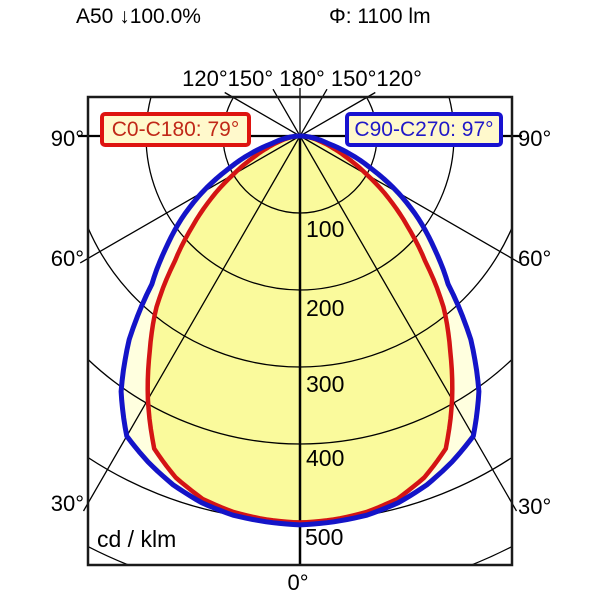 This screenshot has width=600, height=600. I want to click on radial-label-200: 200, so click(325, 308).